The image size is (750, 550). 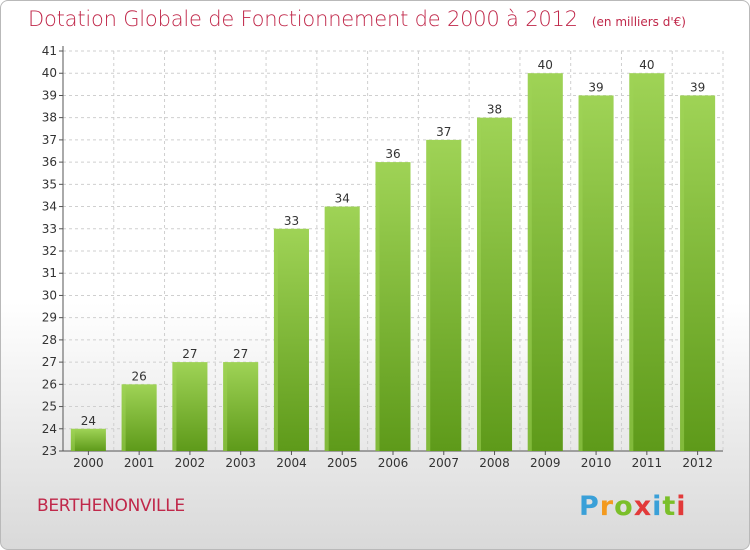 I want to click on y-tick-label: 36, so click(x=49, y=162).